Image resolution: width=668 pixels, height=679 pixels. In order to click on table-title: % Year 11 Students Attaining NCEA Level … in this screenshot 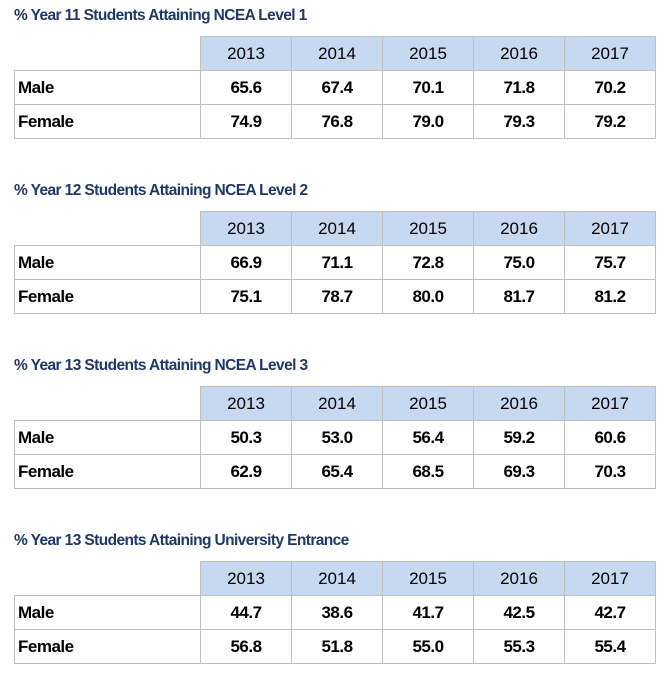, I will do `click(160, 15)`.